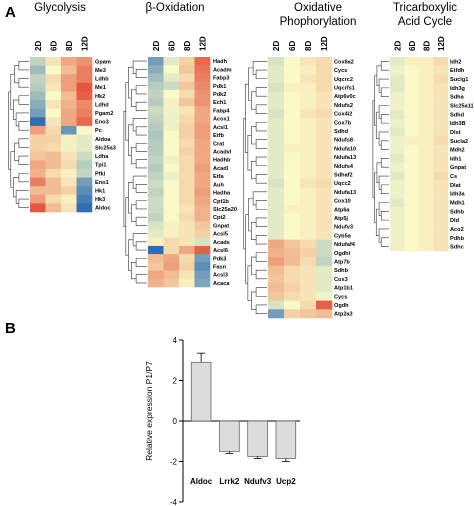 This screenshot has height=506, width=474. I want to click on gene-label: Ogdh, so click(341, 306).